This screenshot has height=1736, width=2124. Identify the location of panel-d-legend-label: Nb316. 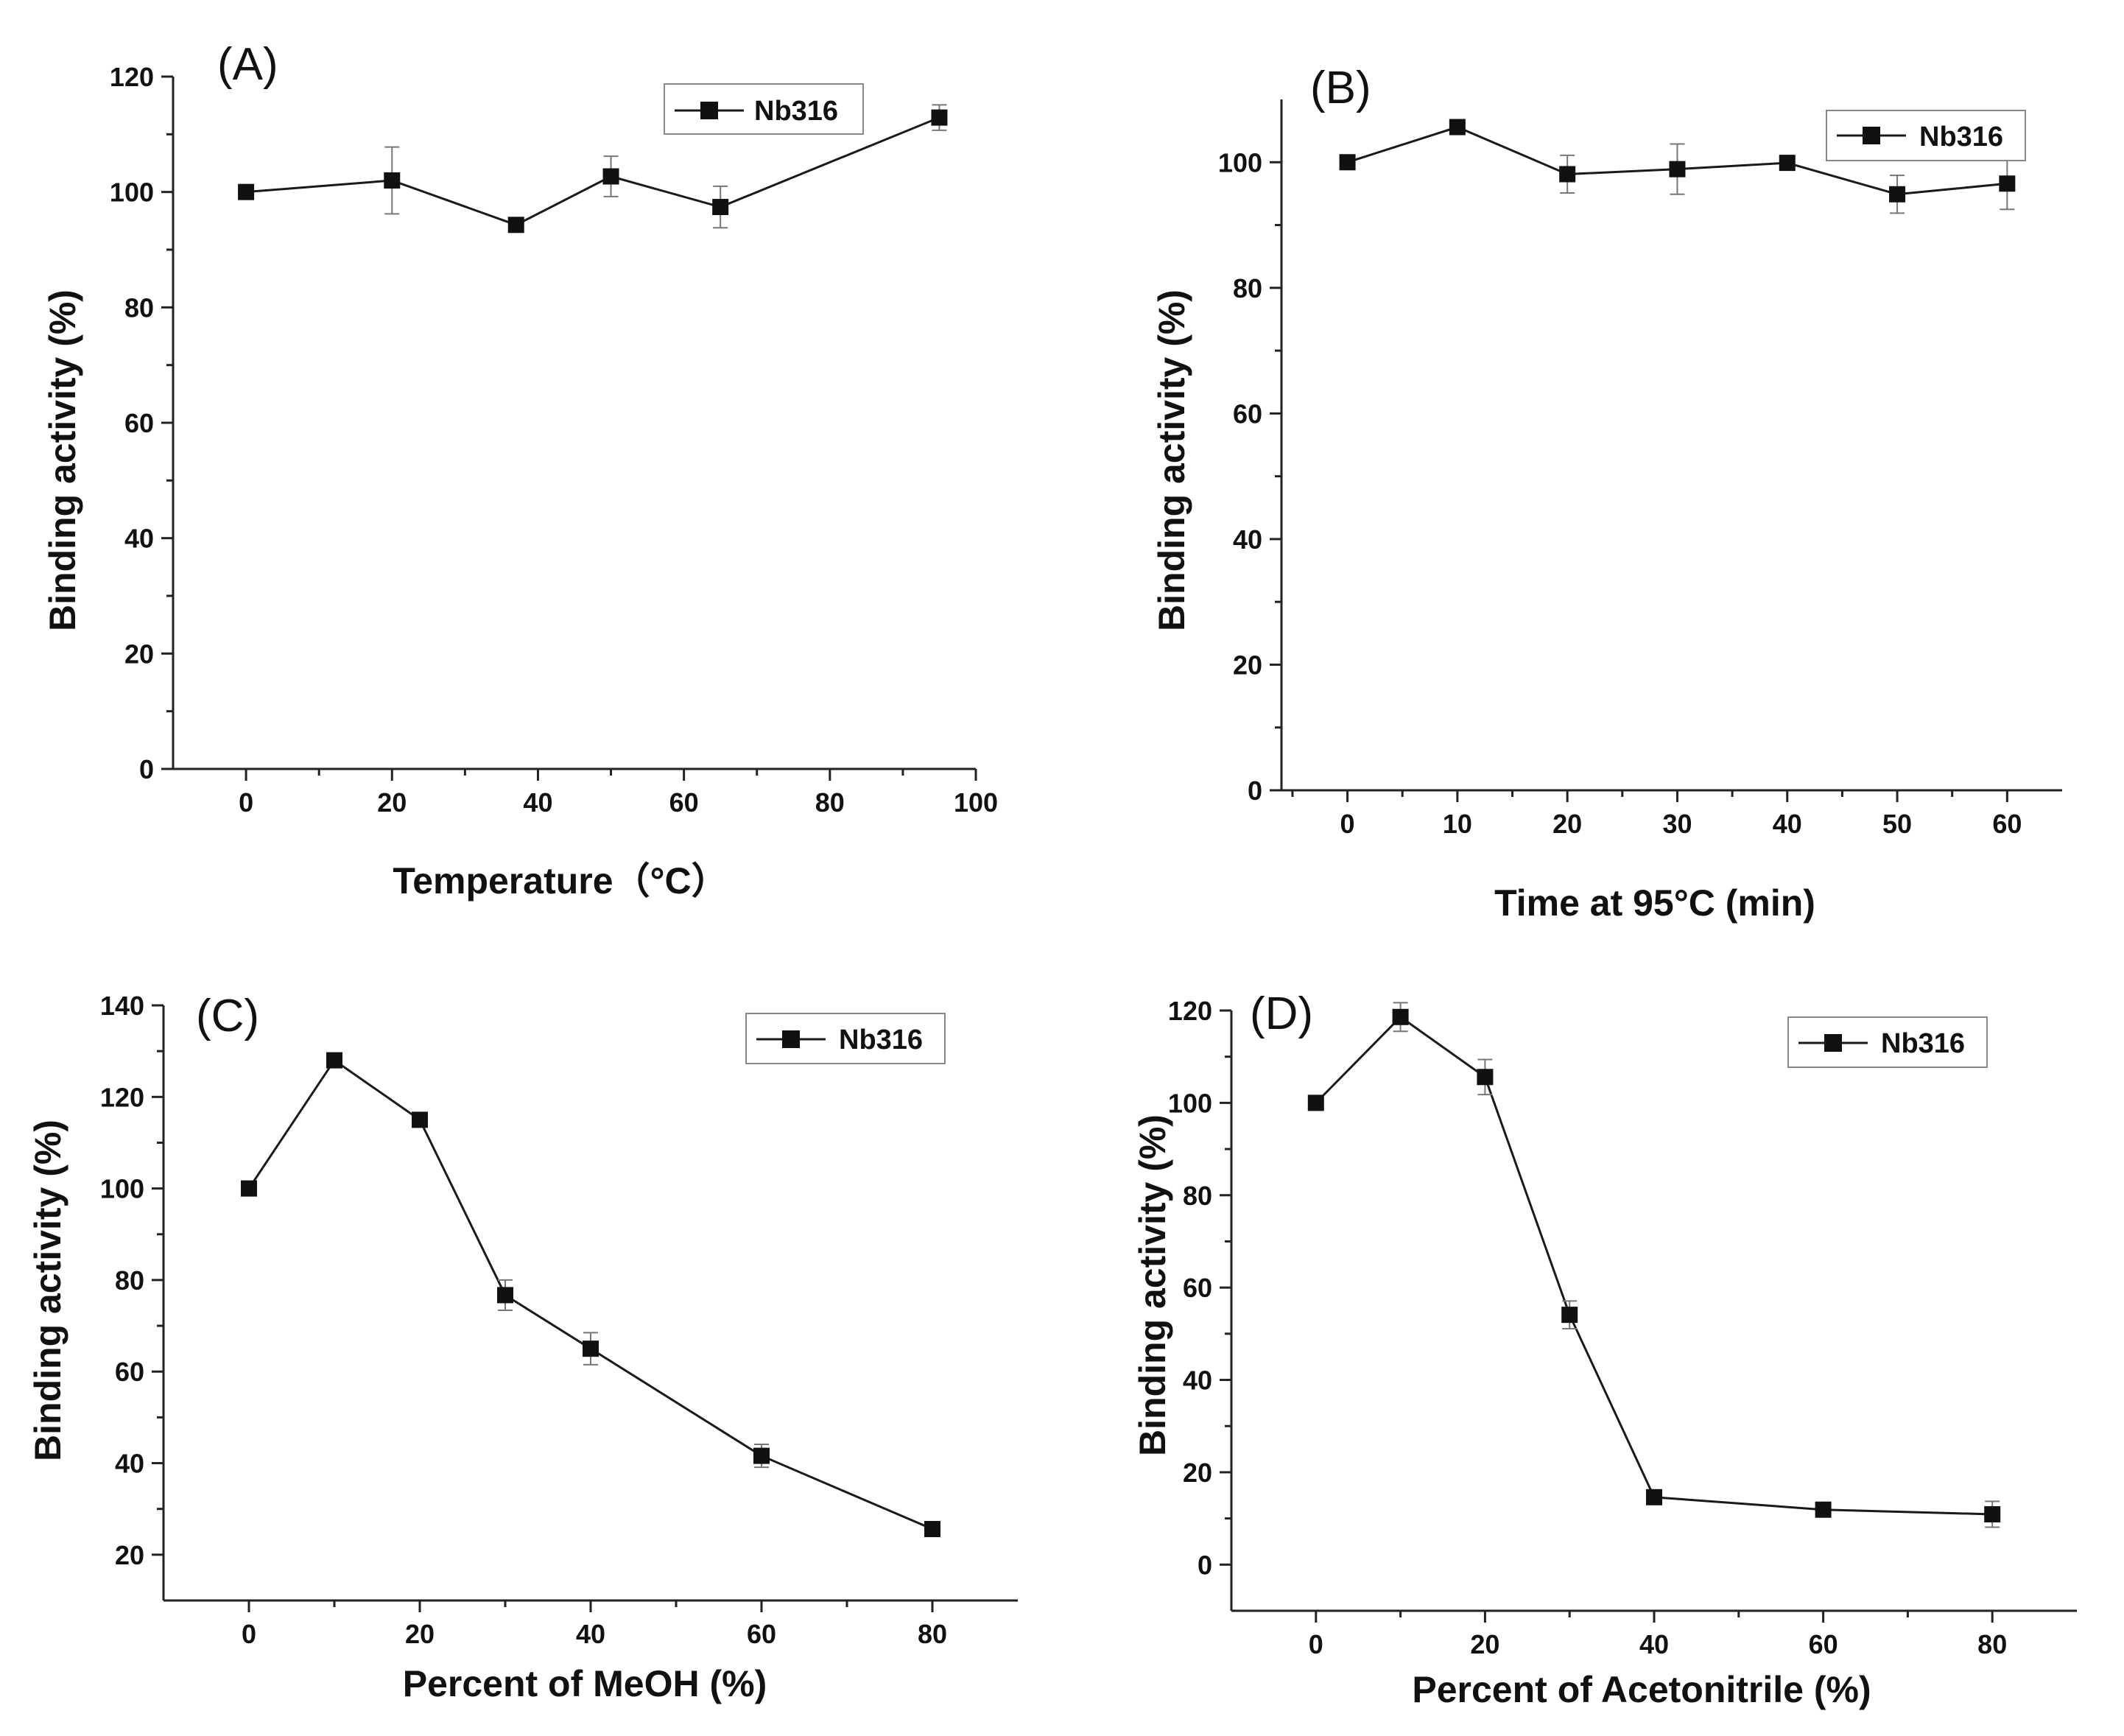
(1923, 1043).